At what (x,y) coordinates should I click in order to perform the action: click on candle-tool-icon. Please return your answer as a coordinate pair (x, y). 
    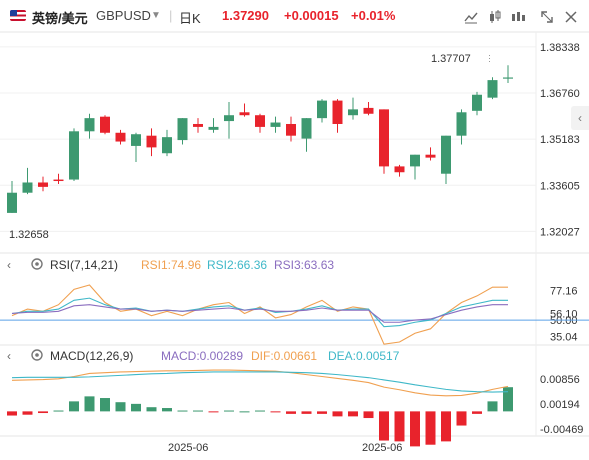
    Looking at the image, I should click on (495, 17).